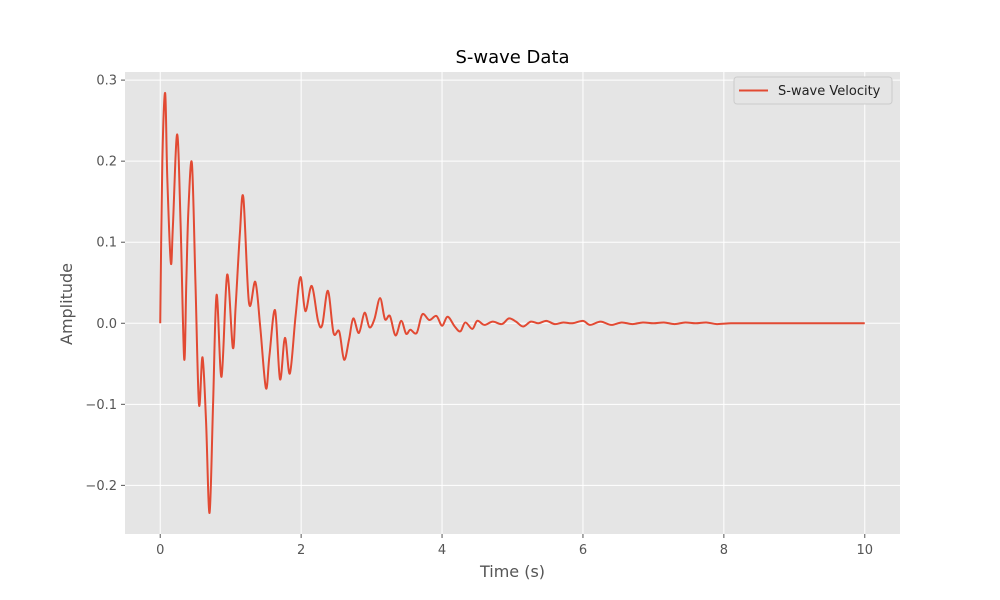  What do you see at coordinates (101, 486) in the screenshot?
I see `y-tick-label: −0.2` at bounding box center [101, 486].